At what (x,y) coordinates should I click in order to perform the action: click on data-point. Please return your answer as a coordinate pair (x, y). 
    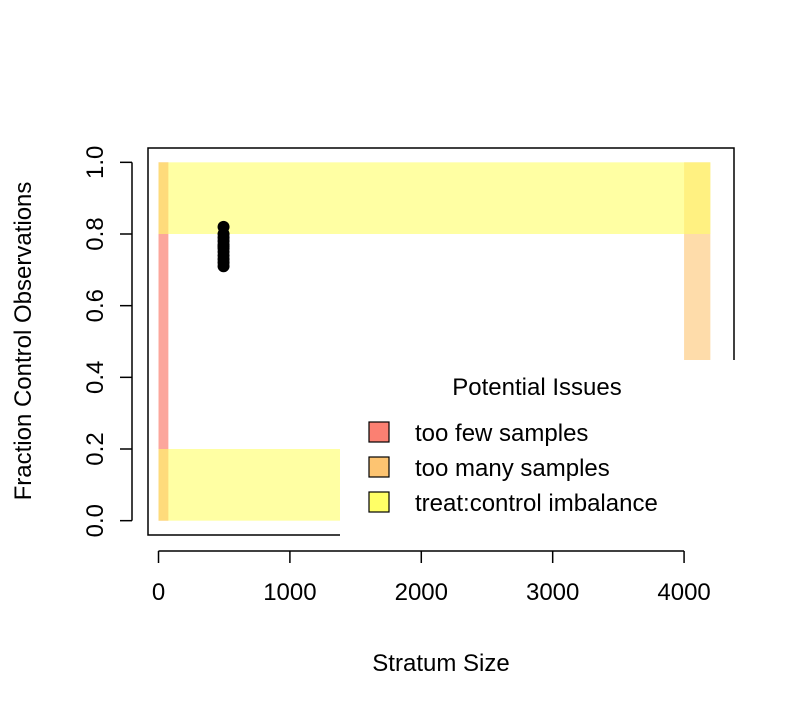
    Looking at the image, I should click on (223, 226).